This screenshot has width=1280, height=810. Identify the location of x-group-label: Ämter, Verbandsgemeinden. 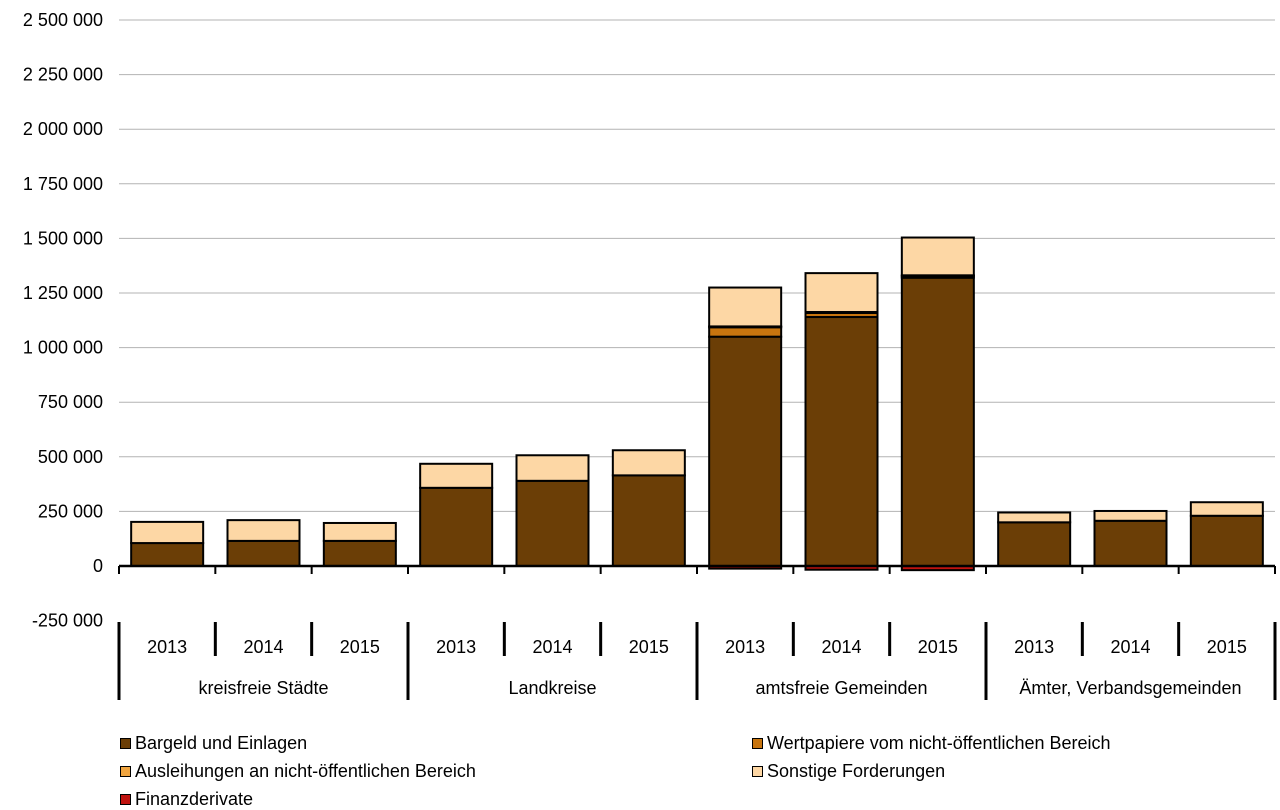
(1130, 688).